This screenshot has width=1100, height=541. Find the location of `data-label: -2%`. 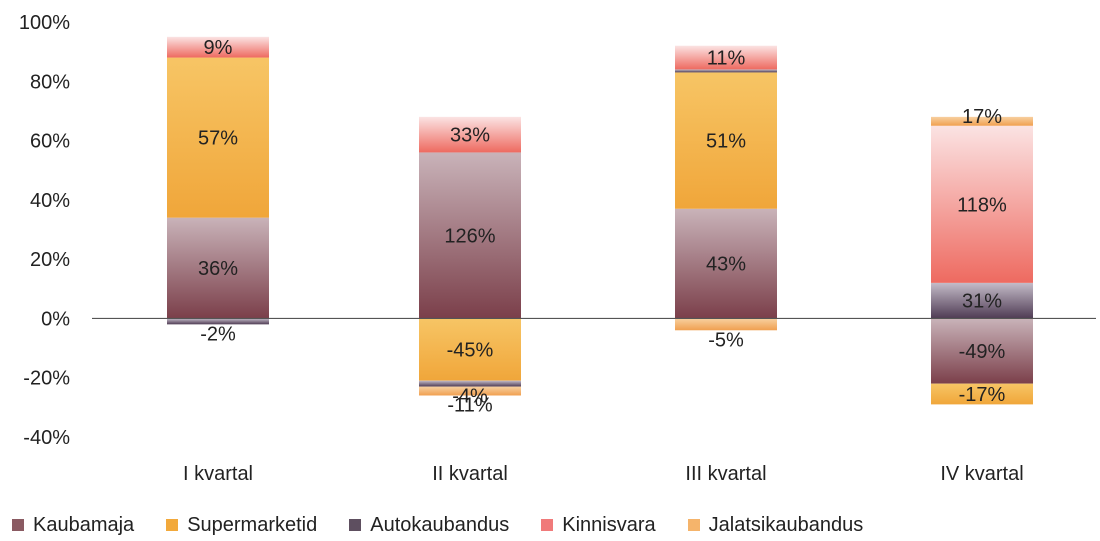

data-label: -2% is located at coordinates (218, 334).